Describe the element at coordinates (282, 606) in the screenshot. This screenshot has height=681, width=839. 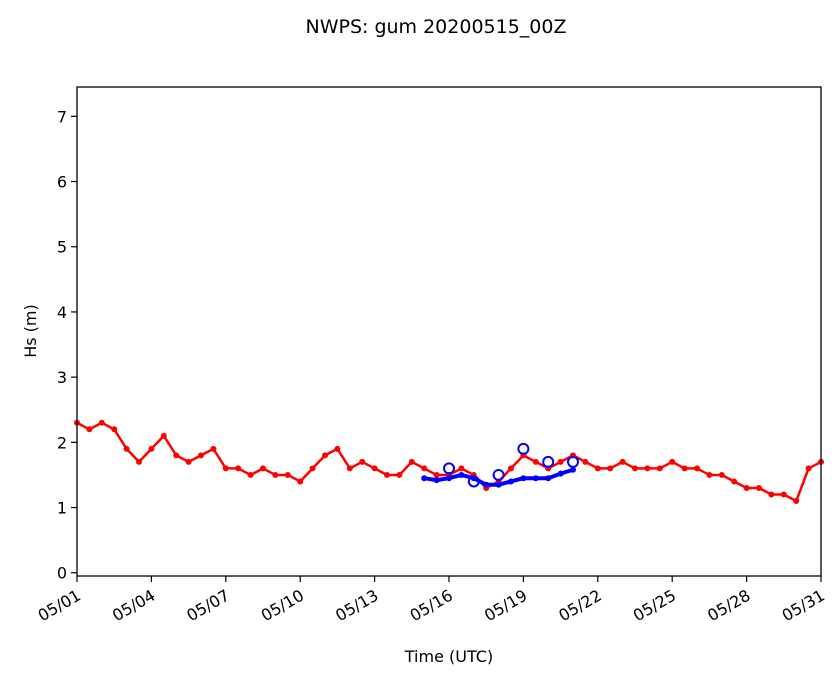
I see `x-tick-label: 05/10` at that location.